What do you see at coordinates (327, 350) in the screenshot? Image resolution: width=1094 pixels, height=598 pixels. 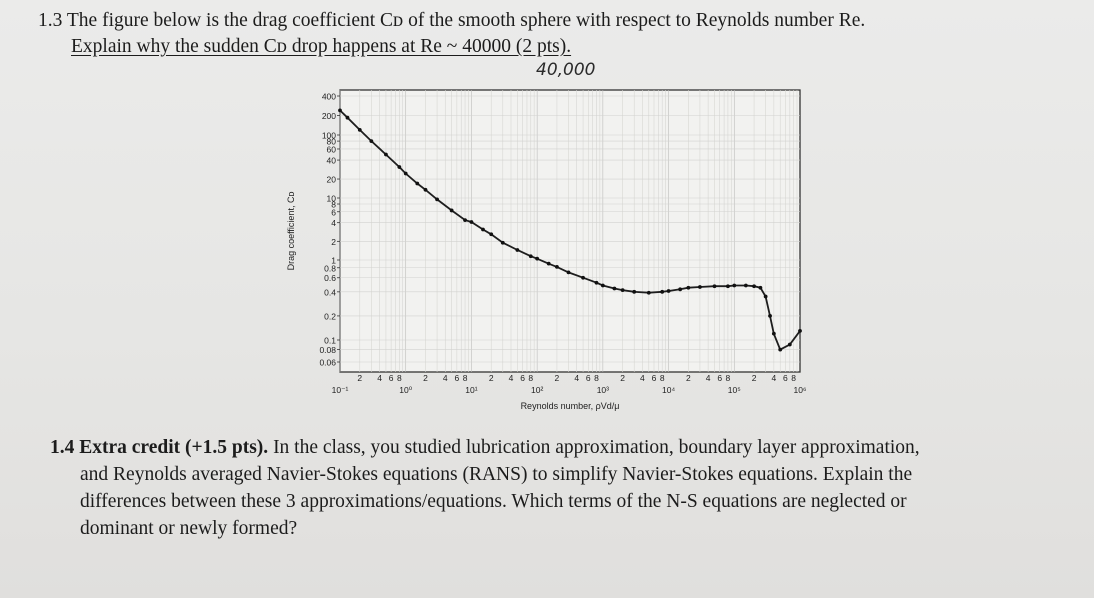 I see `y-tick-label: 0.08` at bounding box center [327, 350].